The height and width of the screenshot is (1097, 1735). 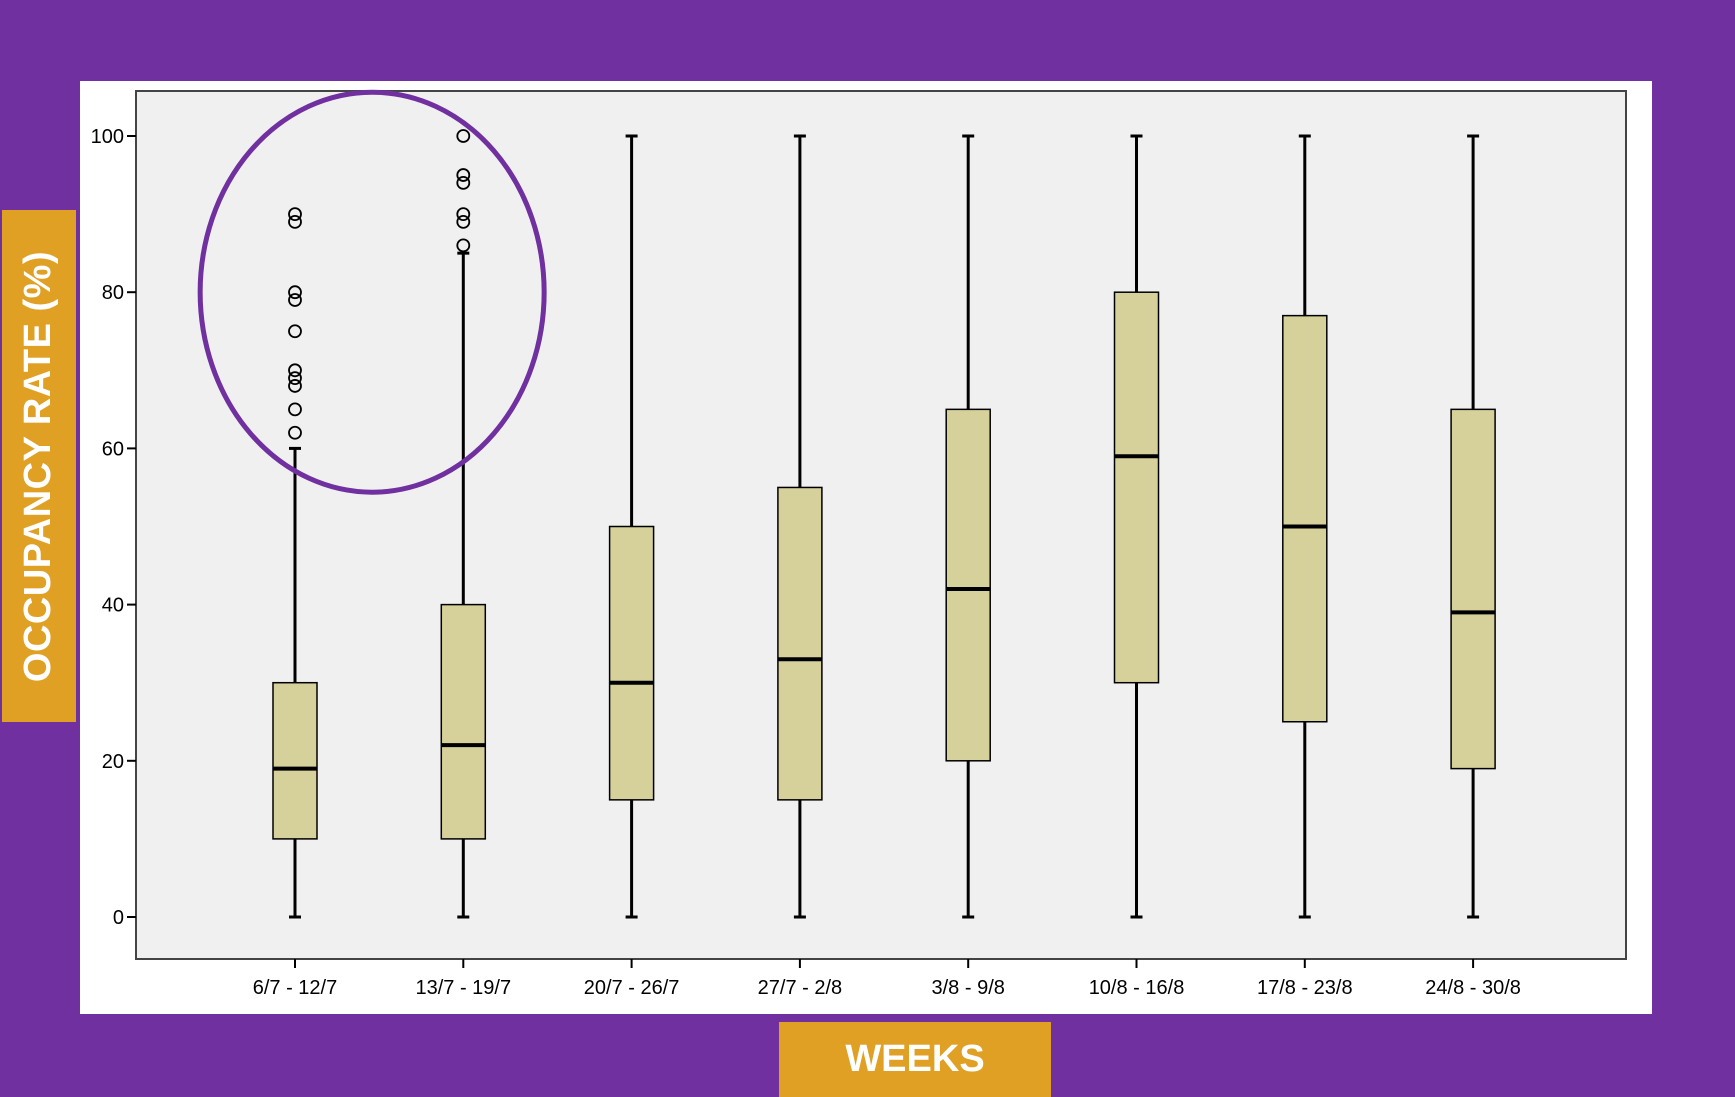 I want to click on x-axis-label: WEEKS, so click(x=915, y=1059).